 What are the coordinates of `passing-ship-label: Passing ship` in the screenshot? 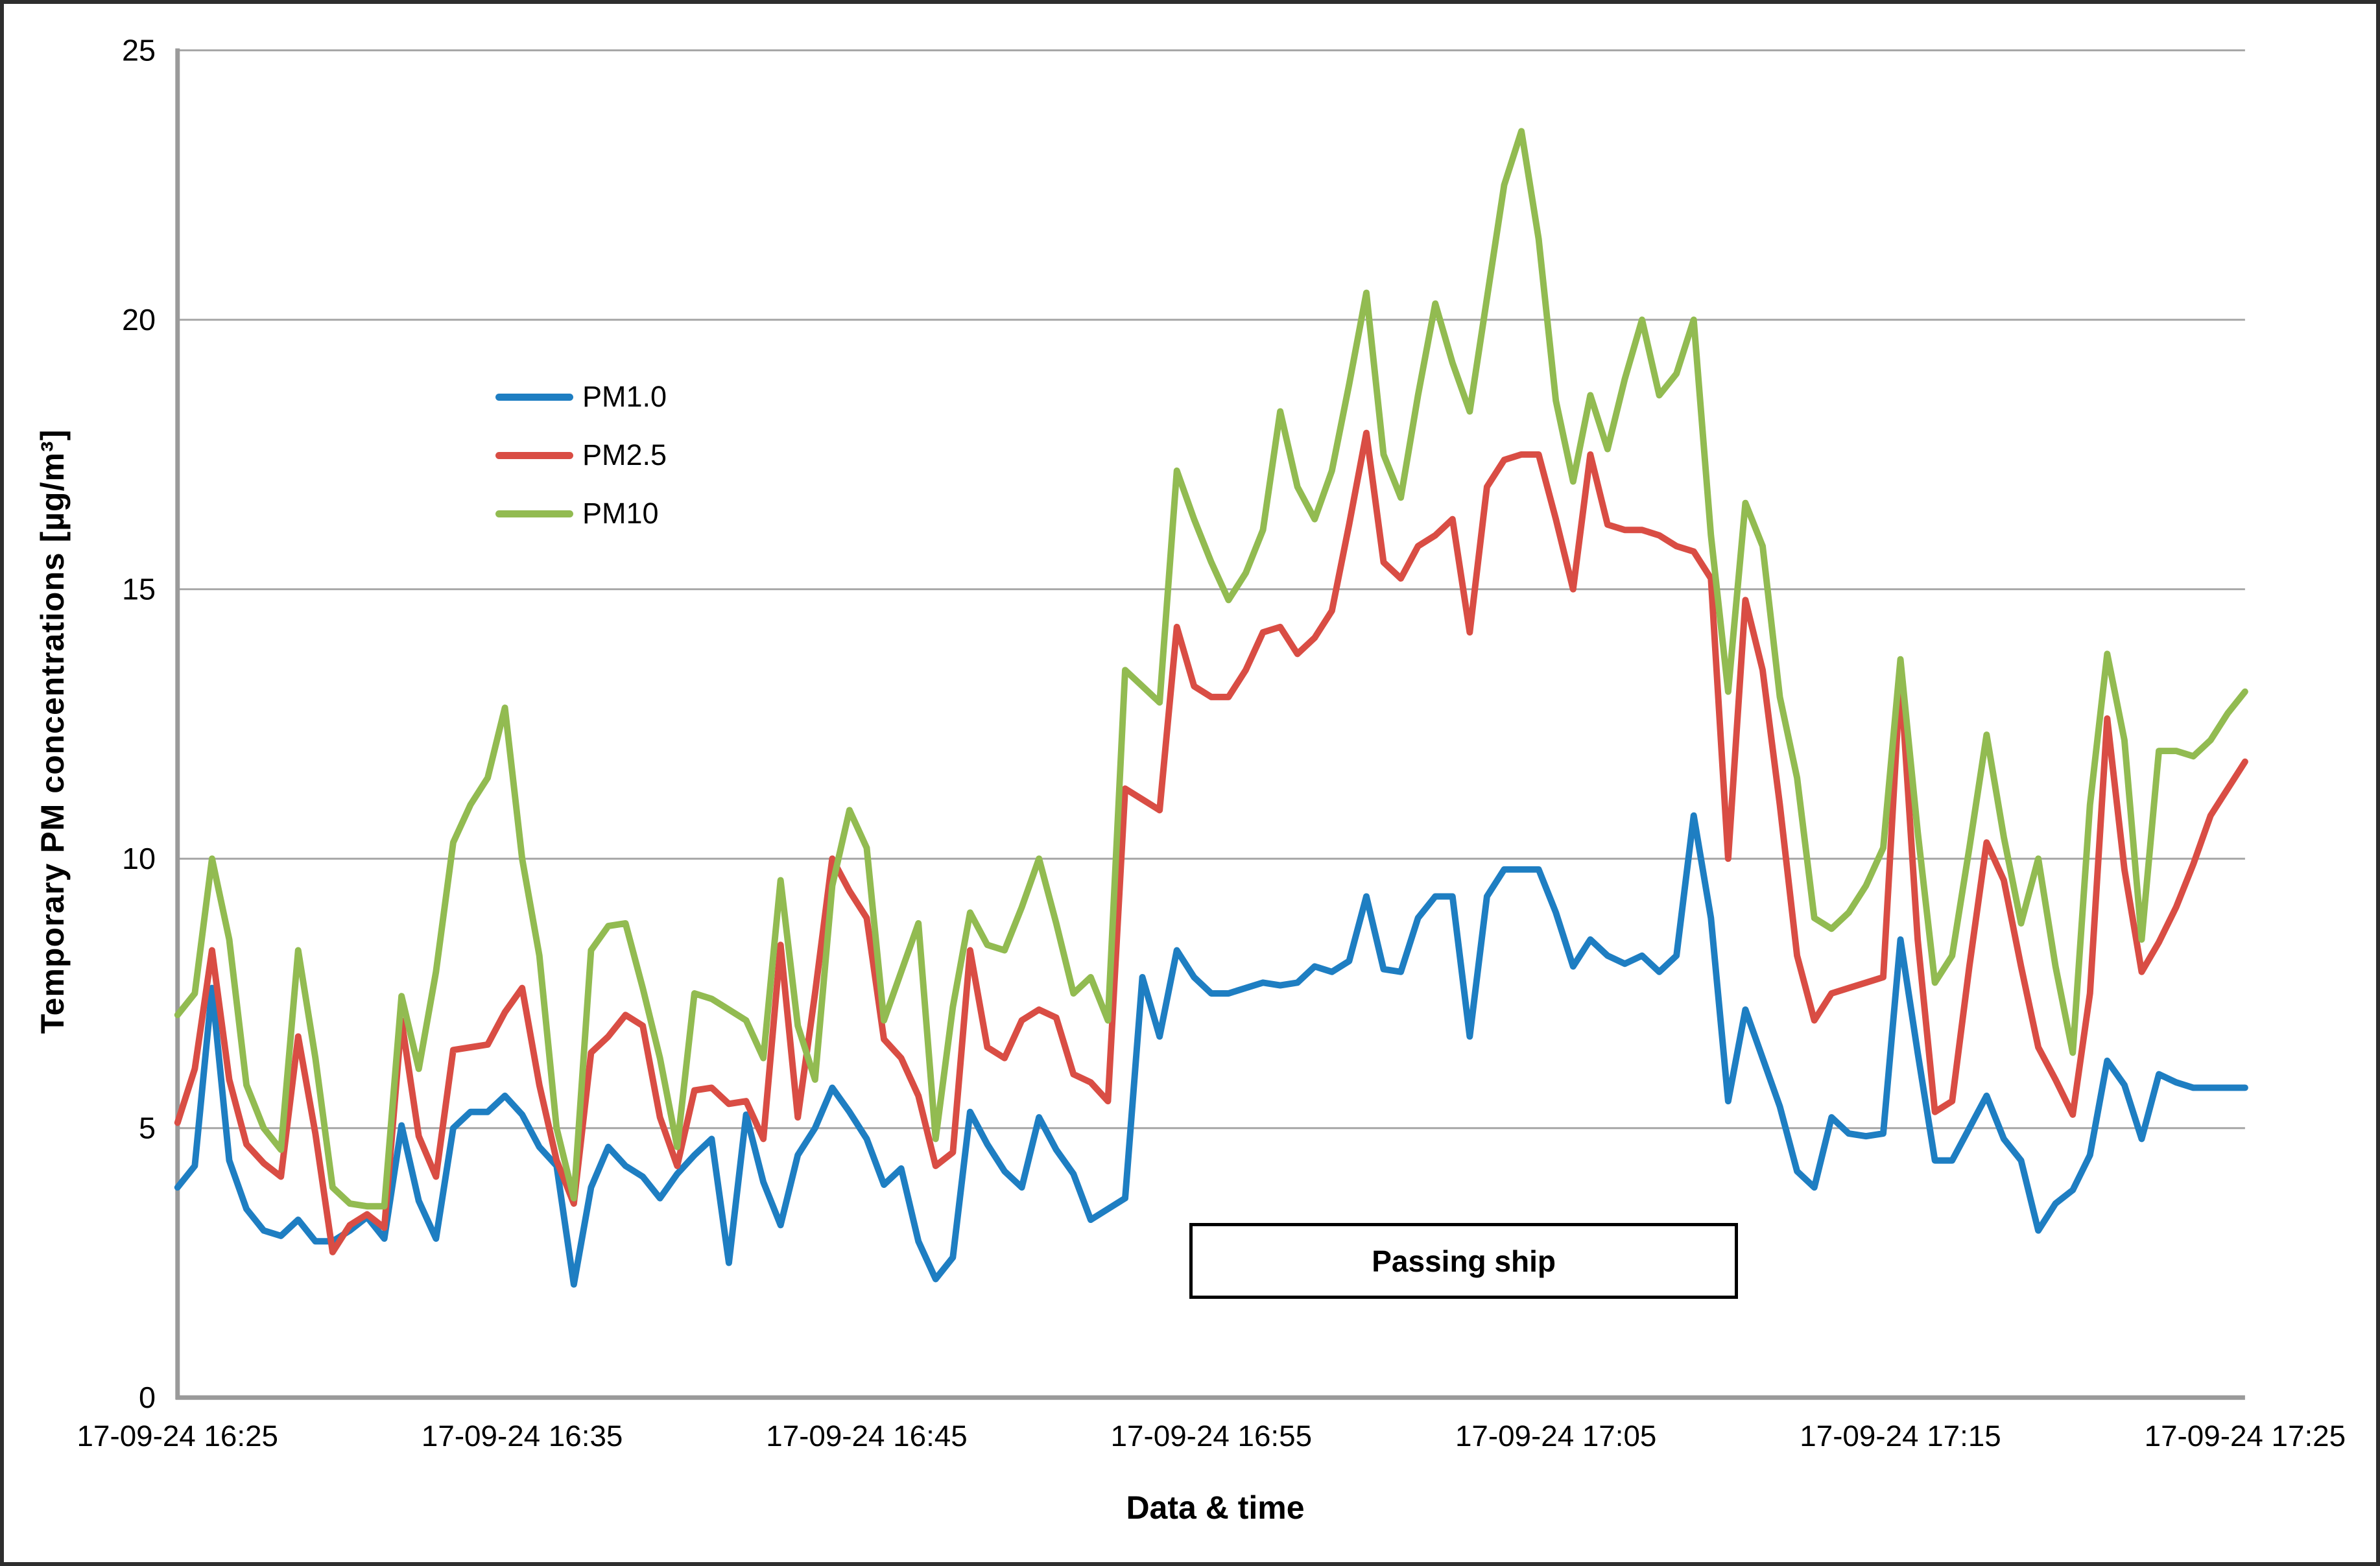 It's located at (1464, 1261).